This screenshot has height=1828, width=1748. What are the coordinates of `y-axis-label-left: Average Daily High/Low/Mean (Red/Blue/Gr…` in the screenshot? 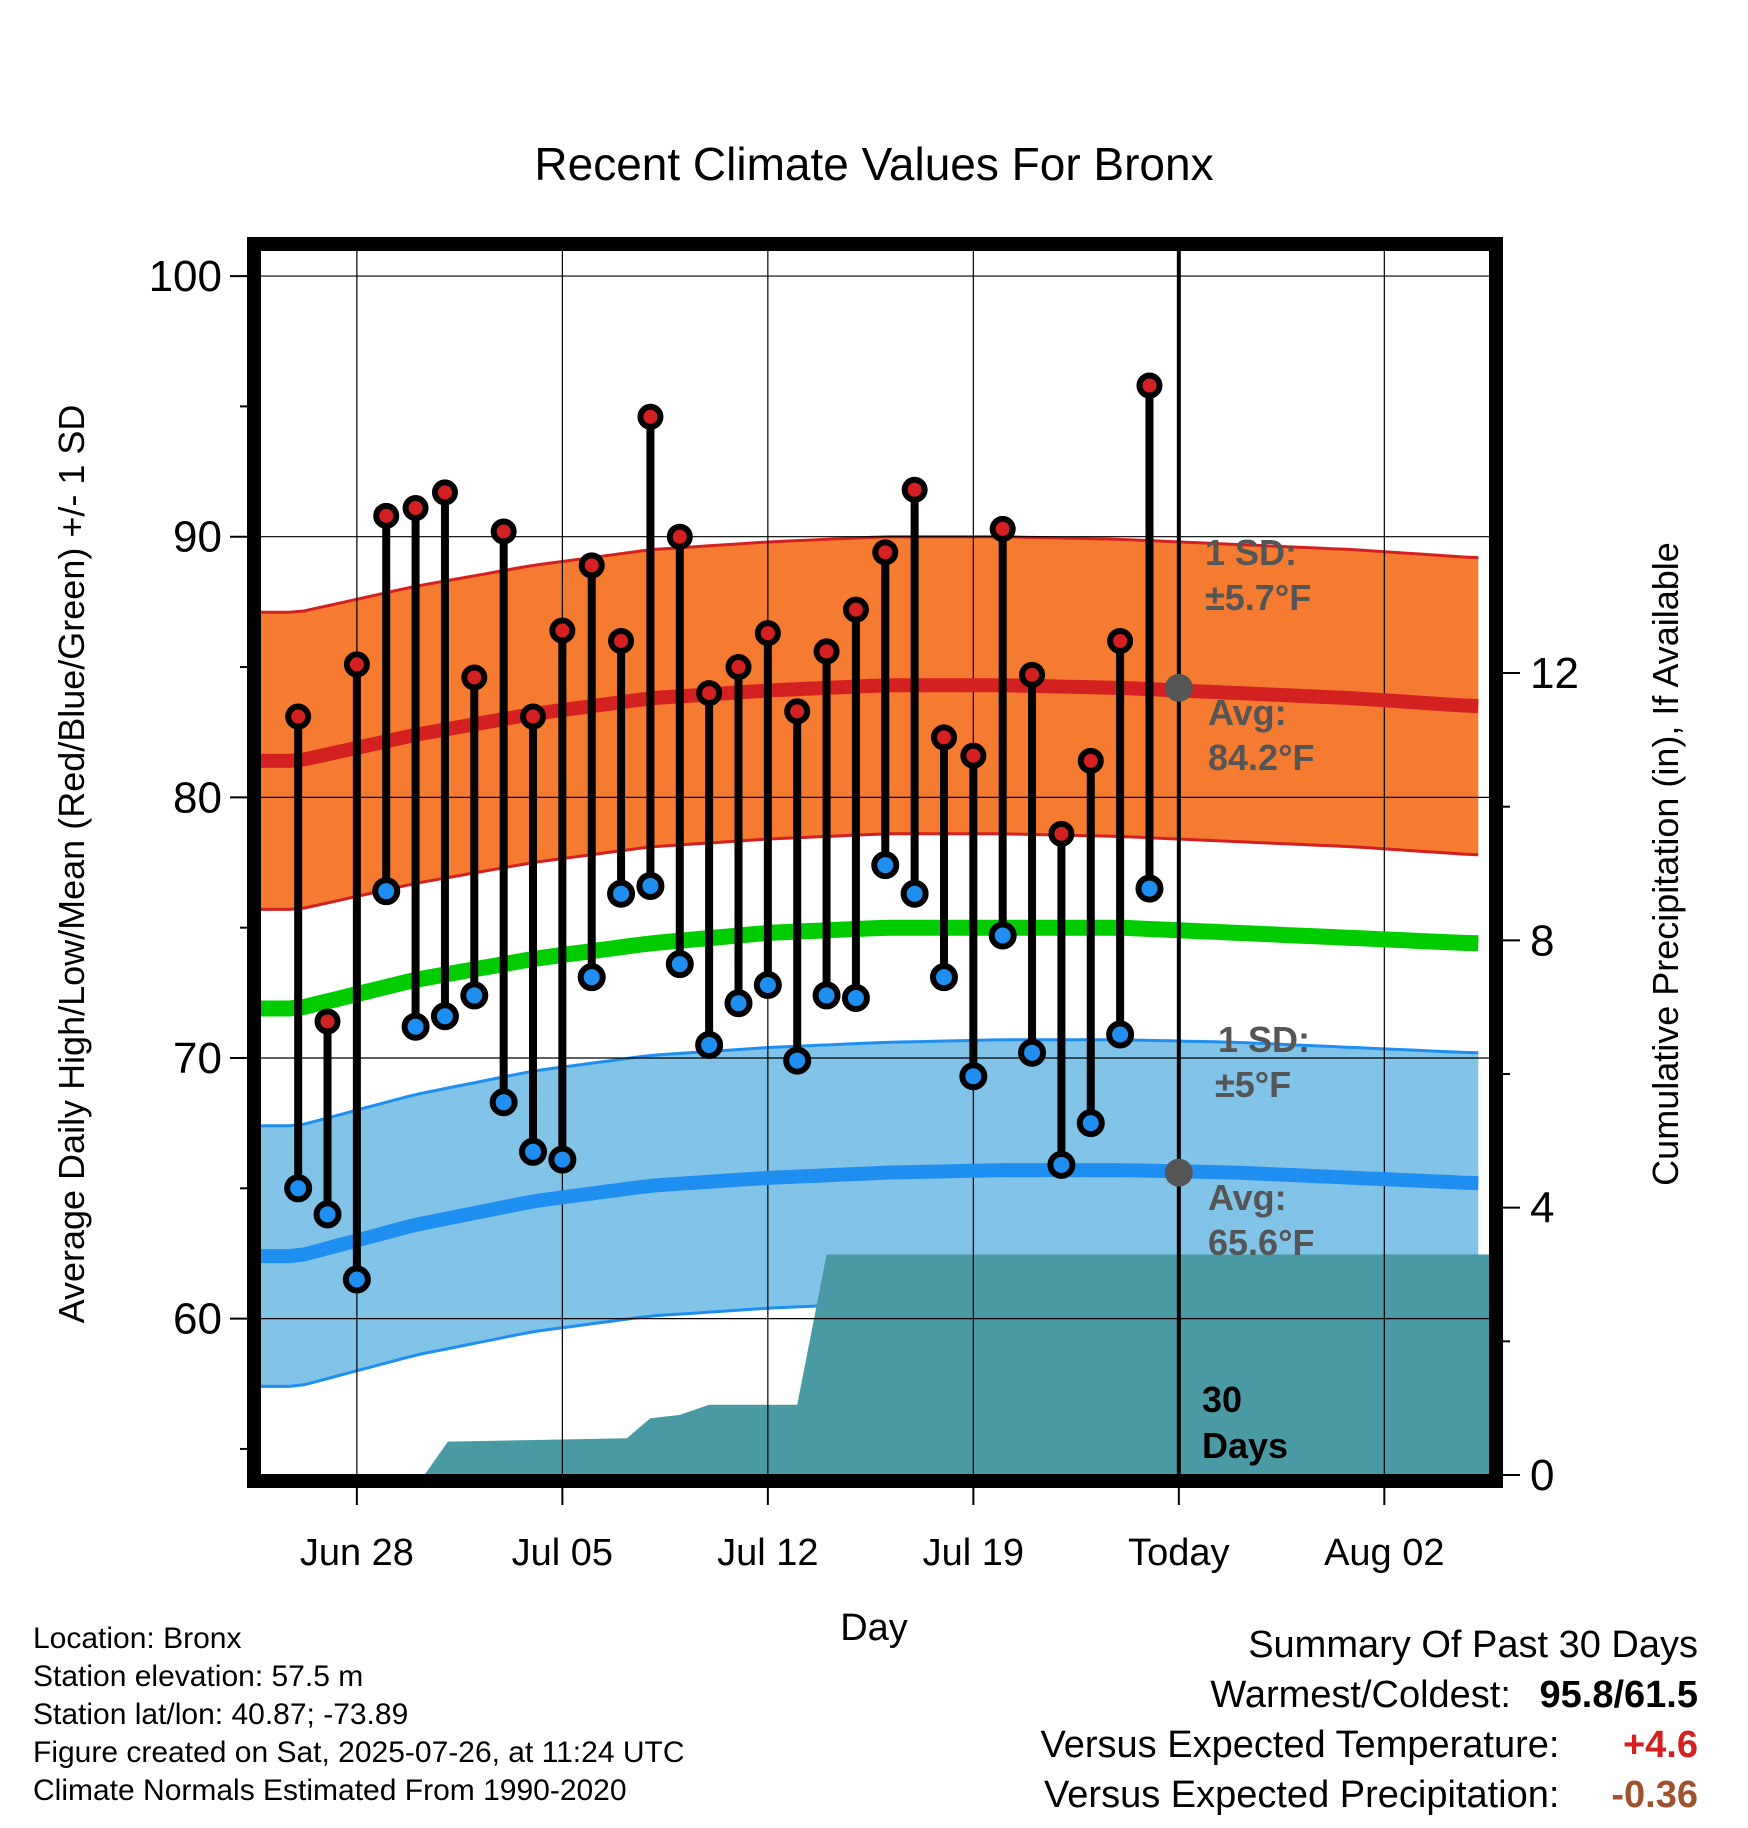 It's located at (71, 864).